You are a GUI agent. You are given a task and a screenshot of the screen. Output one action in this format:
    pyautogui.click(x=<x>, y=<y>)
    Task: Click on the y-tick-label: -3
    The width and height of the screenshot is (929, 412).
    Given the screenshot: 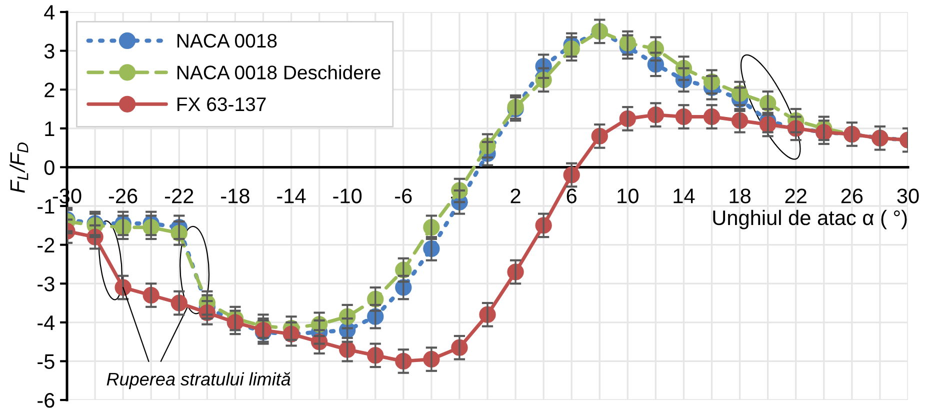 What is the action you would take?
    pyautogui.click(x=46, y=284)
    